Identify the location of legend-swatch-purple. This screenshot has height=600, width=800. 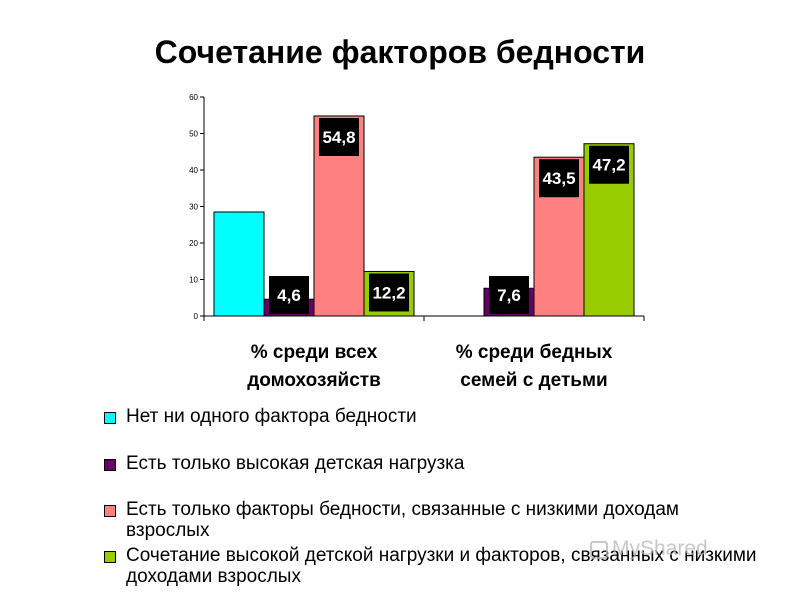
(110, 465).